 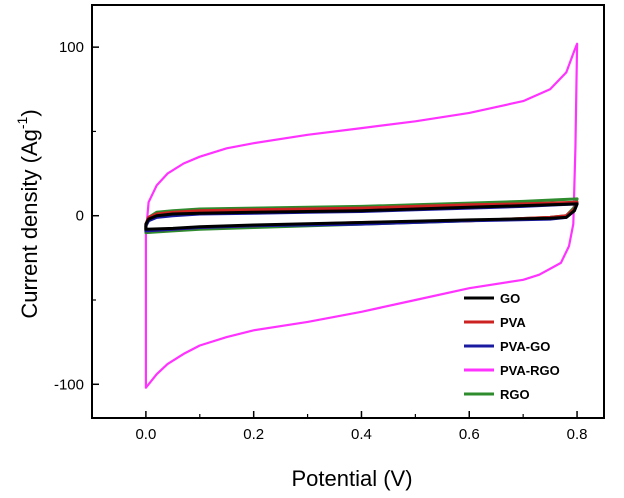 I want to click on x-tick-label: 0.2, so click(x=253, y=434).